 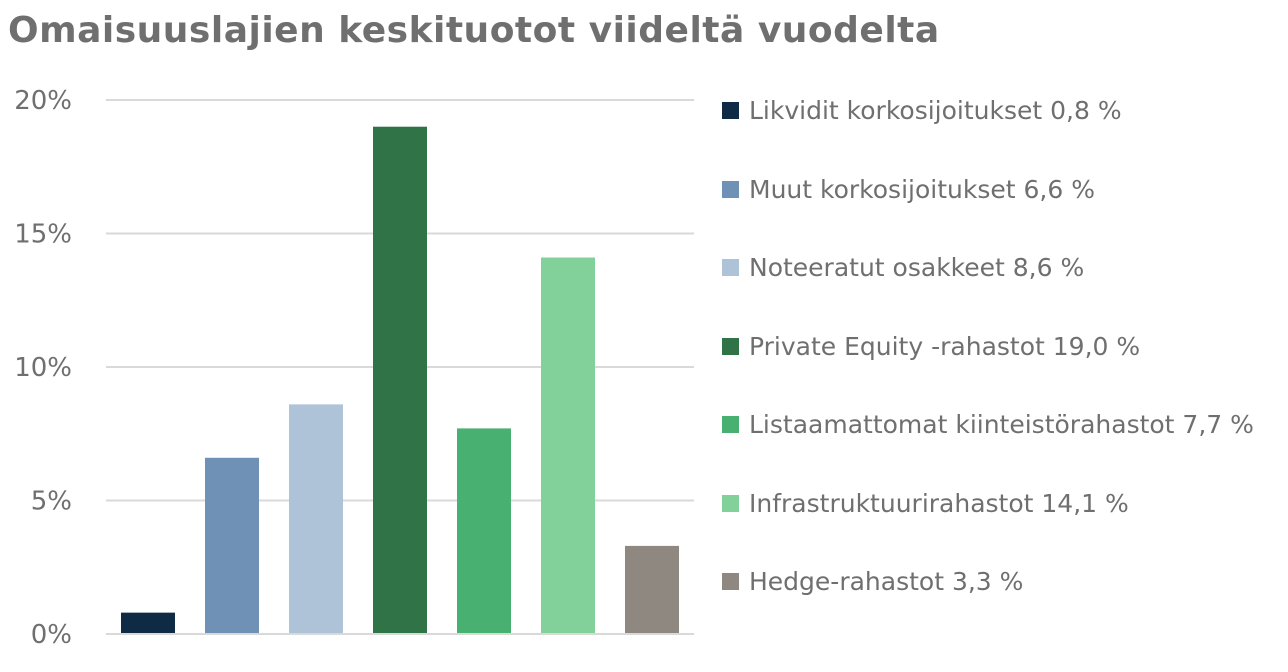 What do you see at coordinates (51, 635) in the screenshot?
I see `y-tick-label: 0%` at bounding box center [51, 635].